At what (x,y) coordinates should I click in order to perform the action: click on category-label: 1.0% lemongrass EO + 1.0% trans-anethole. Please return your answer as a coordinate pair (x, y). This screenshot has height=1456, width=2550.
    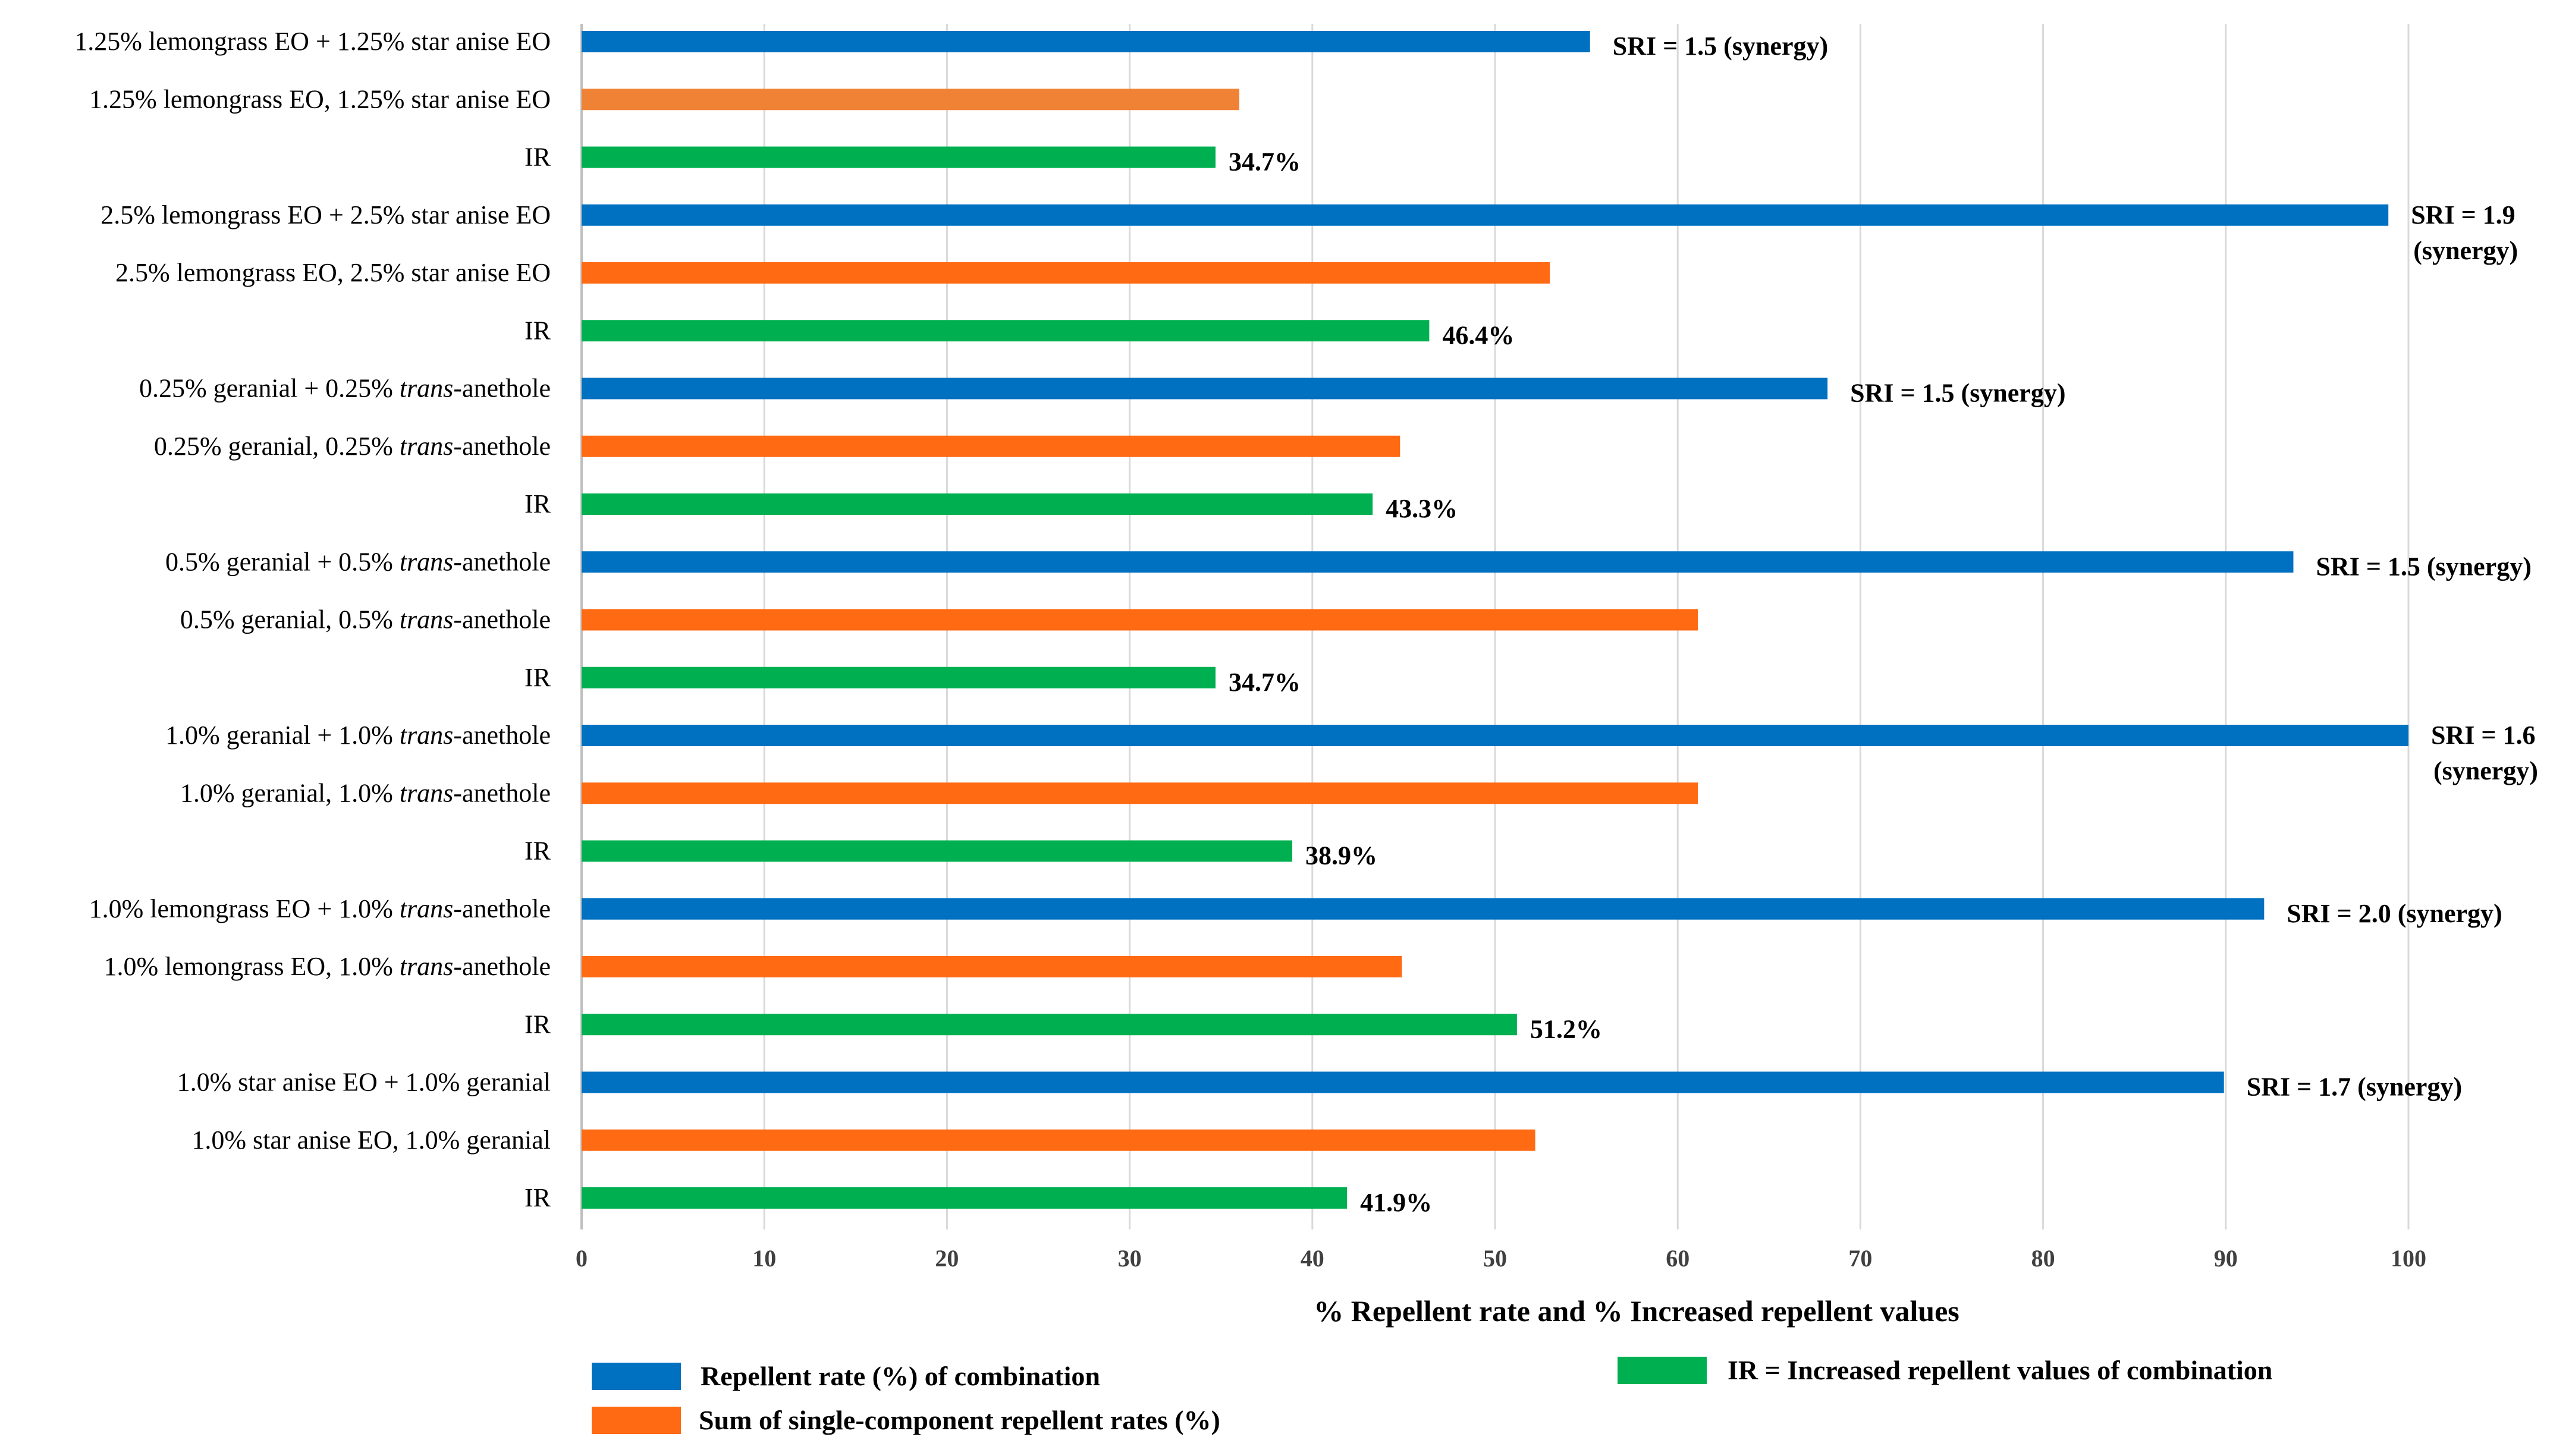
    Looking at the image, I should click on (320, 909).